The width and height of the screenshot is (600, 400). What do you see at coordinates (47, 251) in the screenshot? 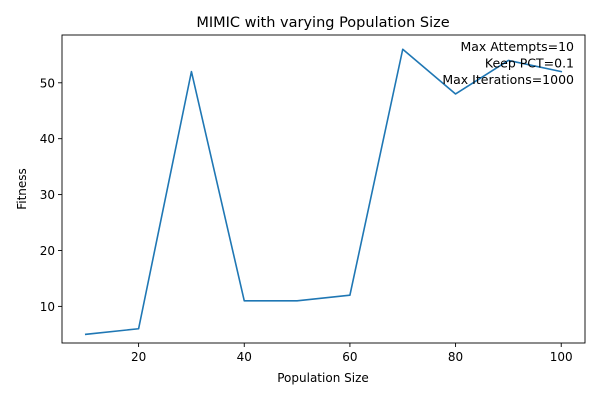
I see `y-tick-label-20: 20` at bounding box center [47, 251].